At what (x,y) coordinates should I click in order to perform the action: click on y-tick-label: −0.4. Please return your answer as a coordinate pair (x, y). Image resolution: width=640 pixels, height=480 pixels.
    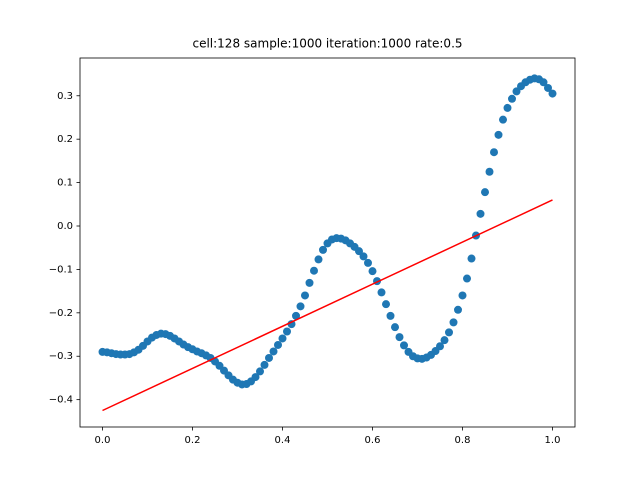
    Looking at the image, I should click on (61, 400).